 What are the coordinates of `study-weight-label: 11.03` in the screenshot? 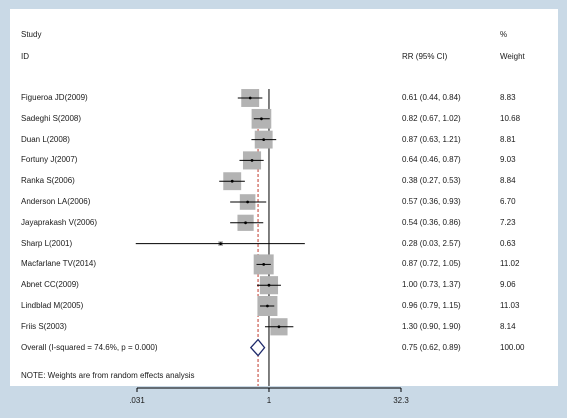 It's located at (510, 305).